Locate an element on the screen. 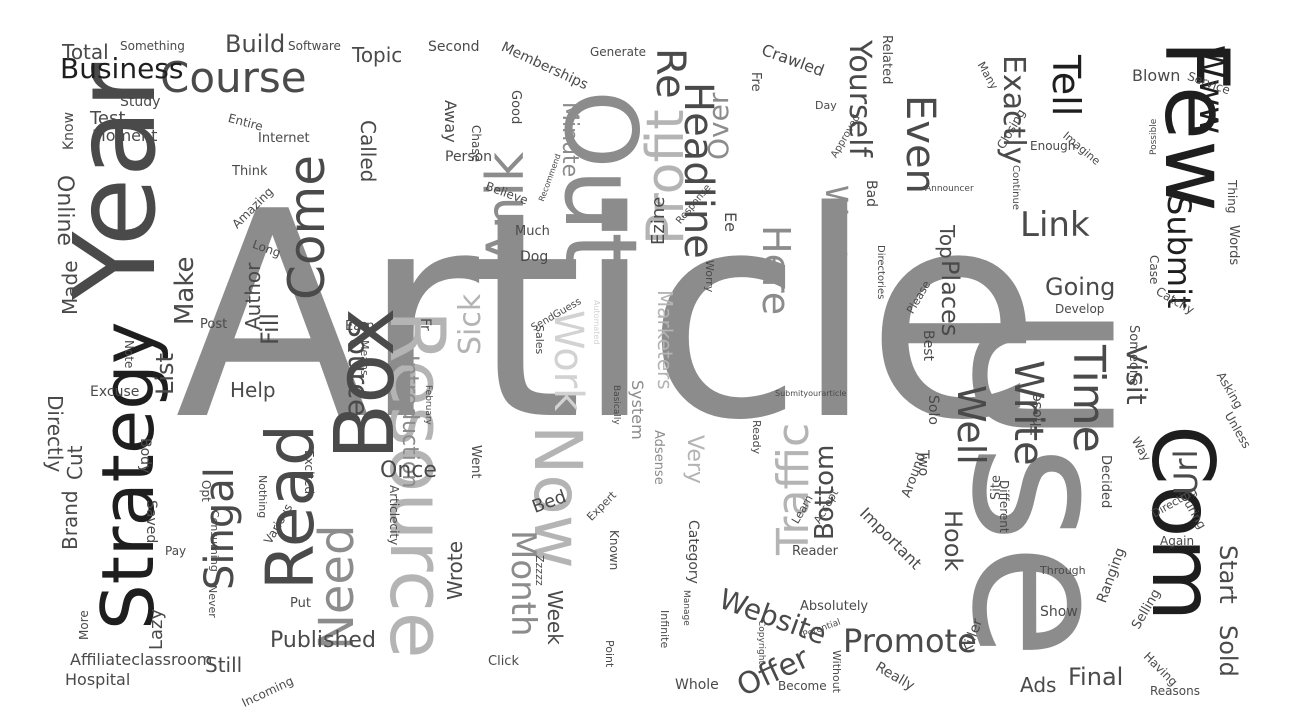 This screenshot has width=1300, height=727. word-memberships: Memberships is located at coordinates (544, 66).